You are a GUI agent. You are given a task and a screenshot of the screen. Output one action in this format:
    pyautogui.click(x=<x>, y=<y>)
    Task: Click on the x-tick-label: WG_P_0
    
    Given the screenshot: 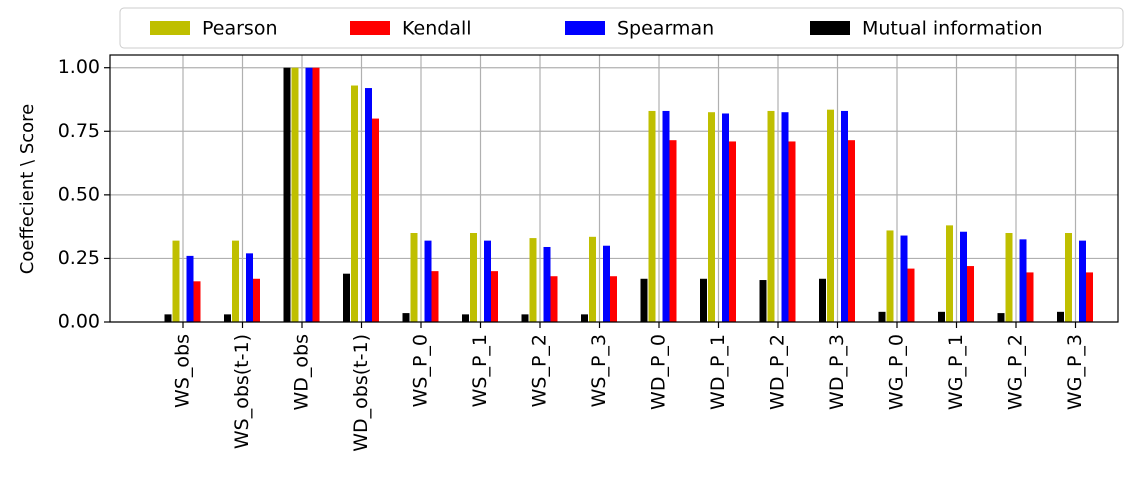 What is the action you would take?
    pyautogui.click(x=897, y=372)
    